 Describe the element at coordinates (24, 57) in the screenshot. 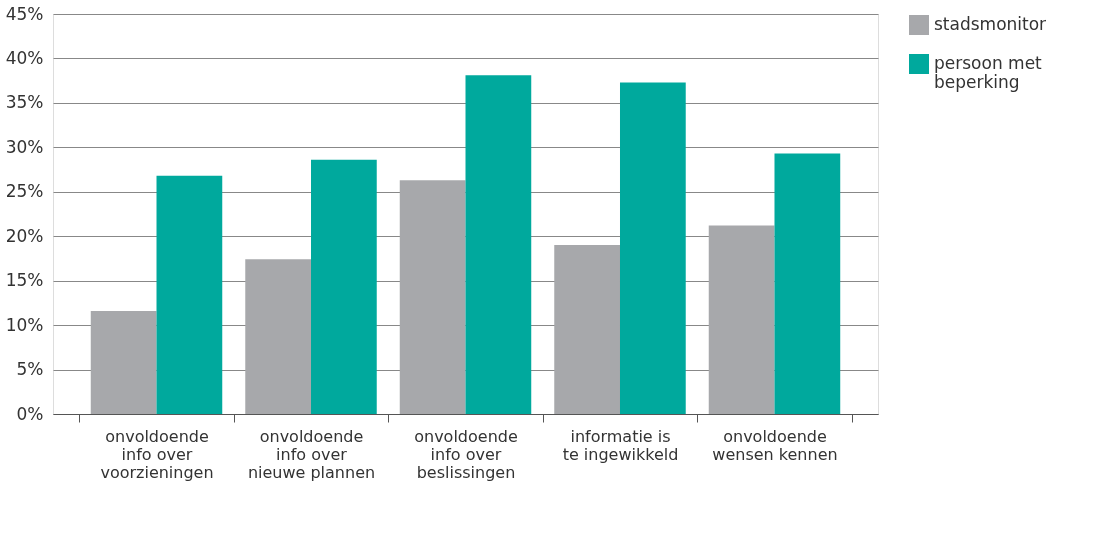

I see `y-tick-label: 40%` at that location.